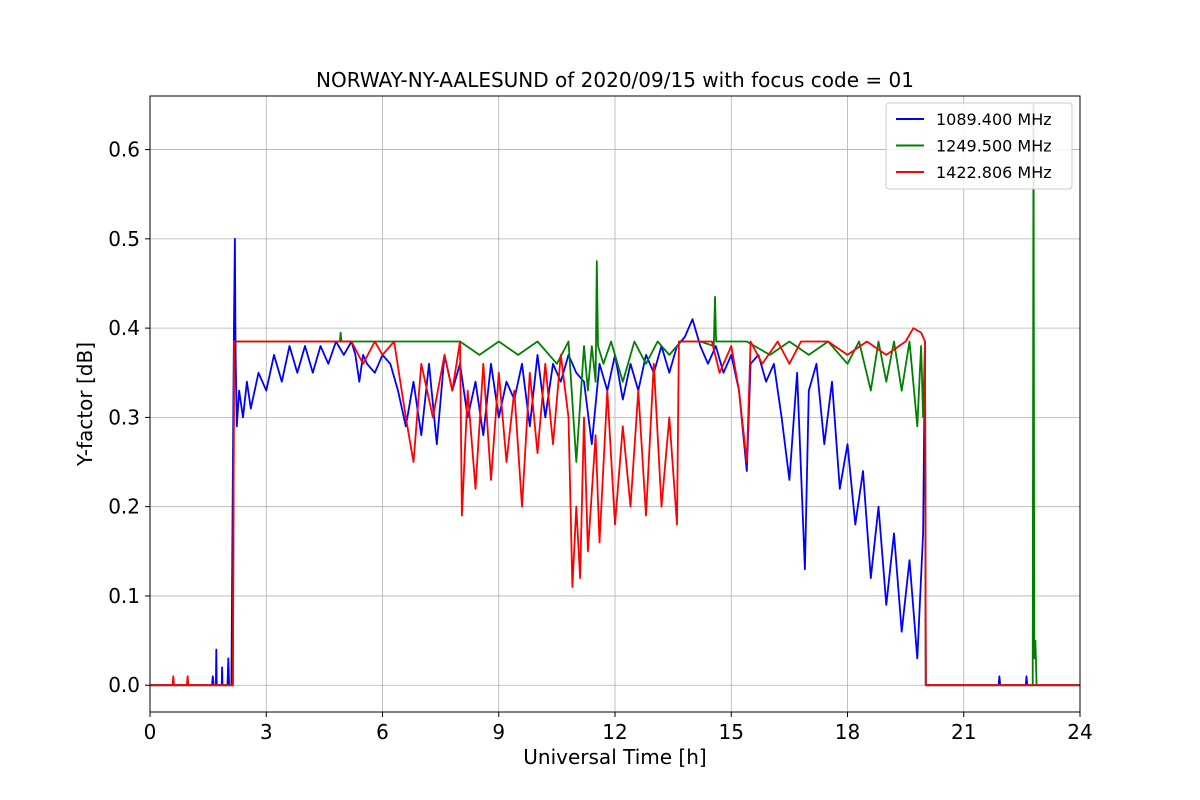  What do you see at coordinates (847, 732) in the screenshot?
I see `x-tick-label: 18` at bounding box center [847, 732].